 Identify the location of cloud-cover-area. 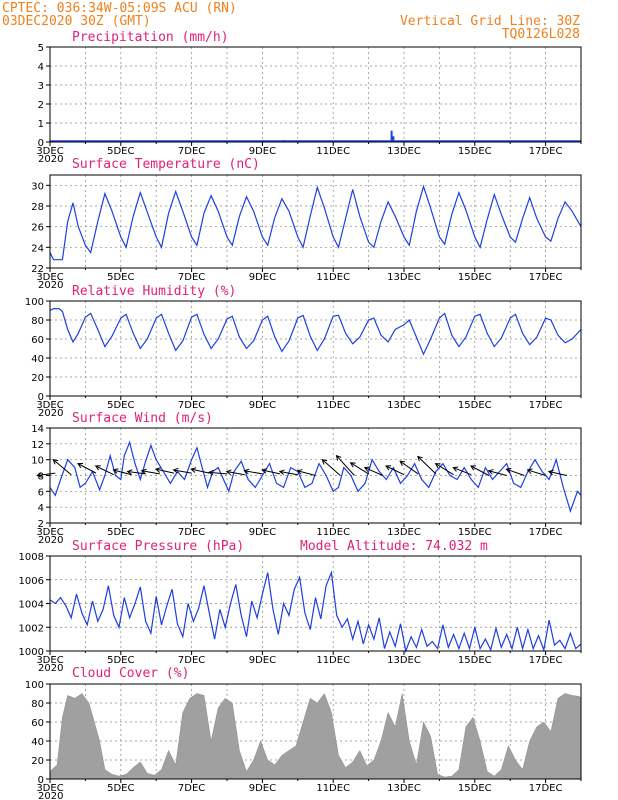
(315, 736).